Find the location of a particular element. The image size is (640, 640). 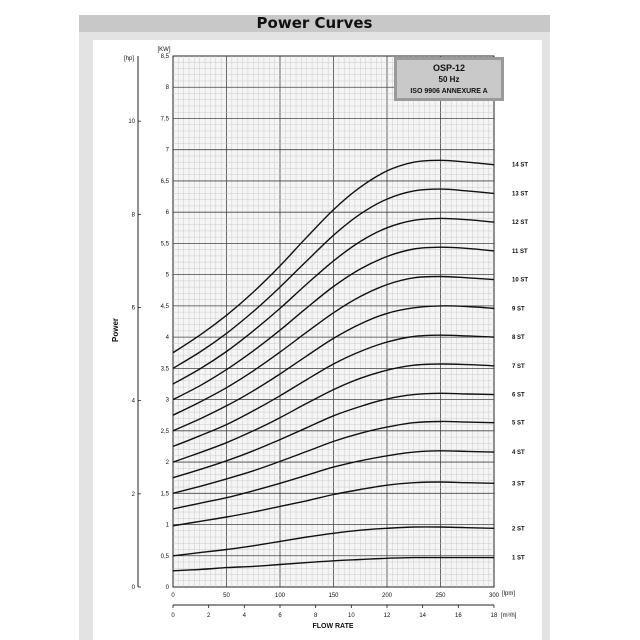

y-axis-title: Power is located at coordinates (115, 330).